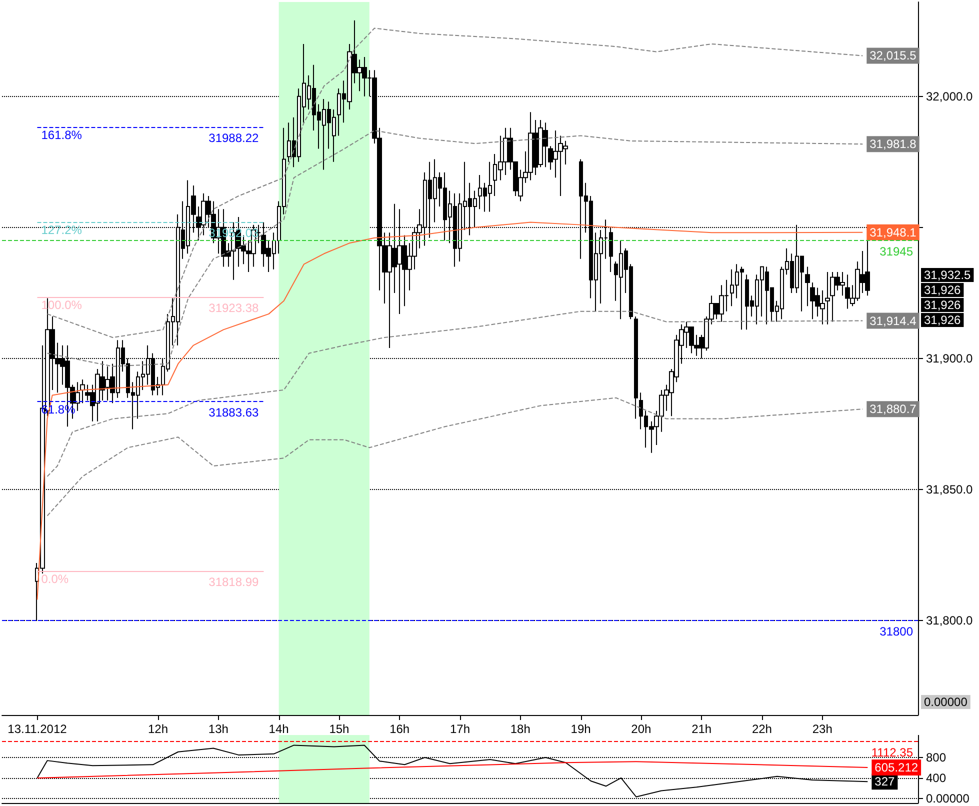 The height and width of the screenshot is (806, 979). What do you see at coordinates (897, 631) in the screenshot?
I see `ref-line-label: 31800` at bounding box center [897, 631].